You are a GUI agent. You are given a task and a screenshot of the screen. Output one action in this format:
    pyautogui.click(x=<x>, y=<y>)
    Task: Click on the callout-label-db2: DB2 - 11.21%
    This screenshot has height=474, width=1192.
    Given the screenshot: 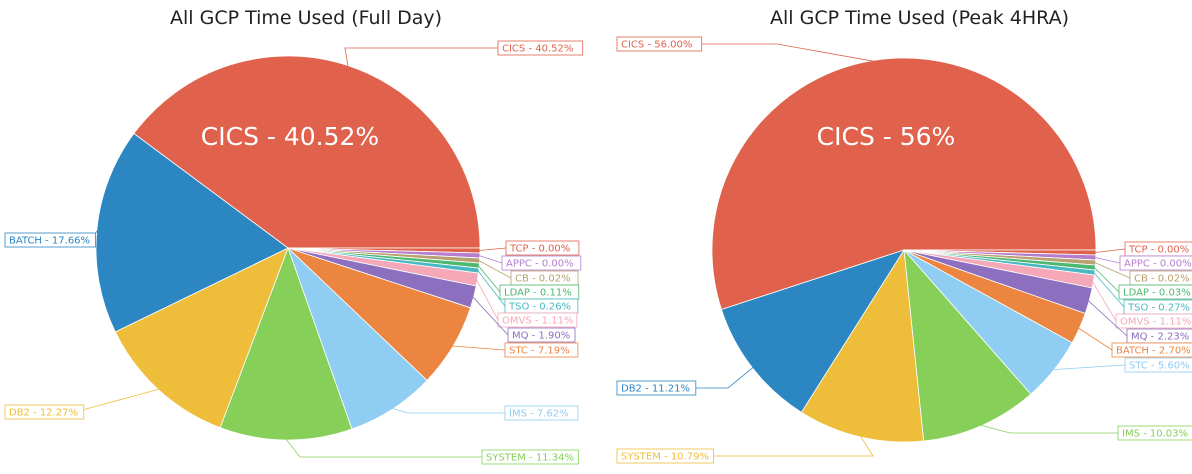 What is the action you would take?
    pyautogui.click(x=655, y=389)
    